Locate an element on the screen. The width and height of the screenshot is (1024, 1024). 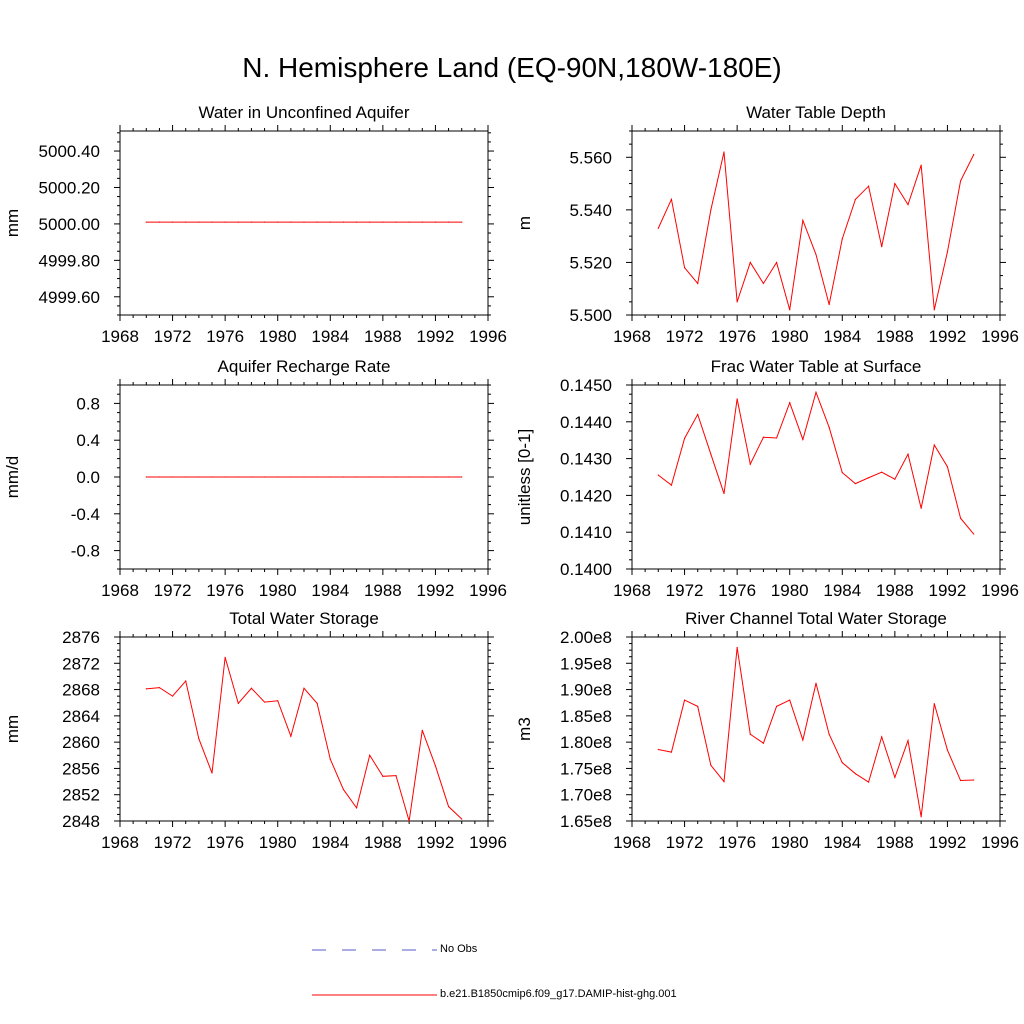
y-tick-label: 4999.80 is located at coordinates (69, 260).